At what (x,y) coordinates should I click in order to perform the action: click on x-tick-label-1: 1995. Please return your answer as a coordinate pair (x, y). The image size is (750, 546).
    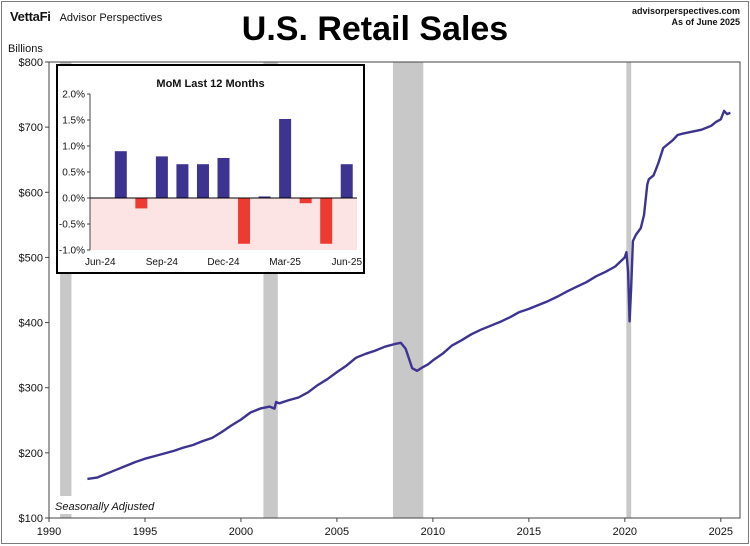
    Looking at the image, I should click on (145, 532).